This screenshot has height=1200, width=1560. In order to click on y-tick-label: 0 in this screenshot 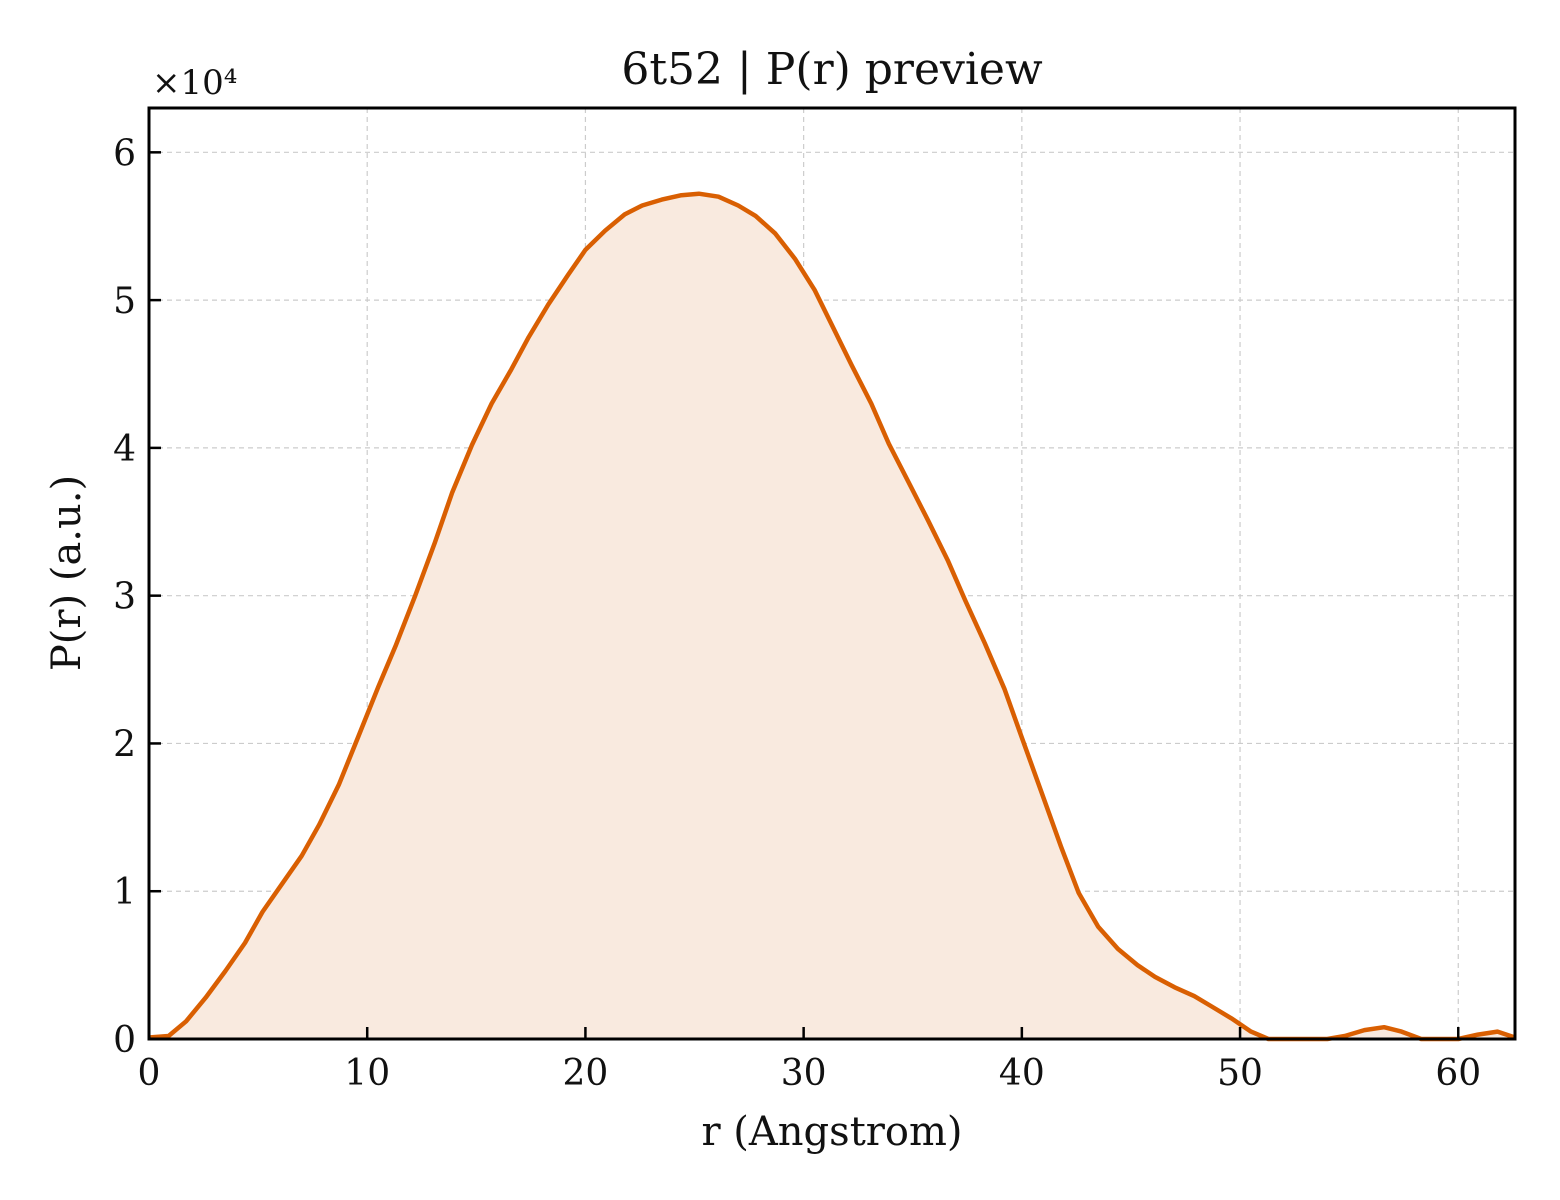, I will do `click(124, 1040)`.